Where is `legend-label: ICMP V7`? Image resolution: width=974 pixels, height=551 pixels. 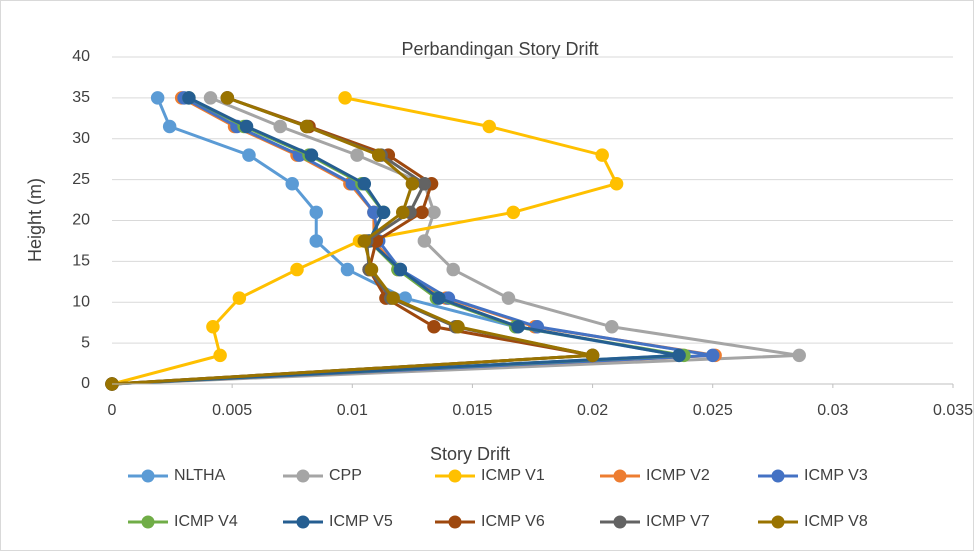
legend-label: ICMP V7 is located at coordinates (678, 521).